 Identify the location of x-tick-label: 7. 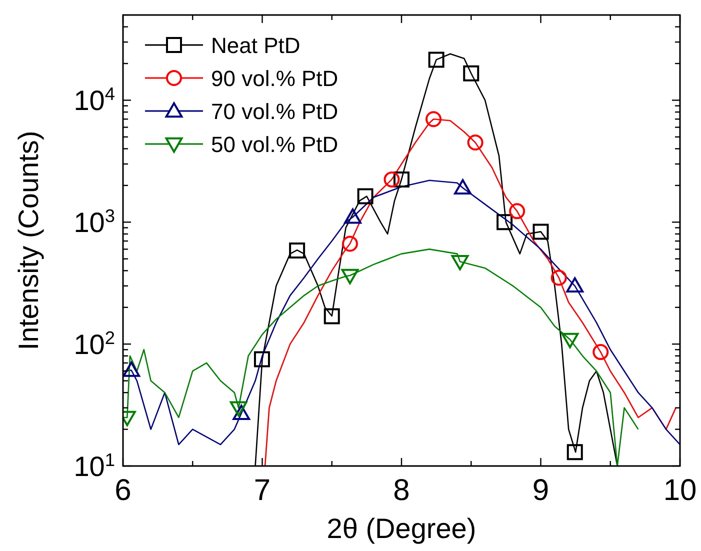
(262, 490).